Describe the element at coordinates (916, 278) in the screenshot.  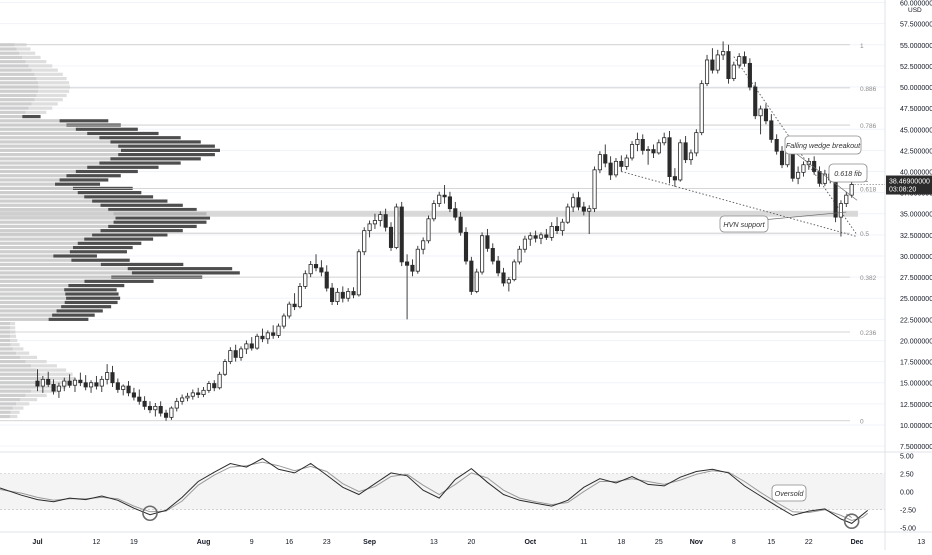
I see `price-tick-label: 27.50000000` at that location.